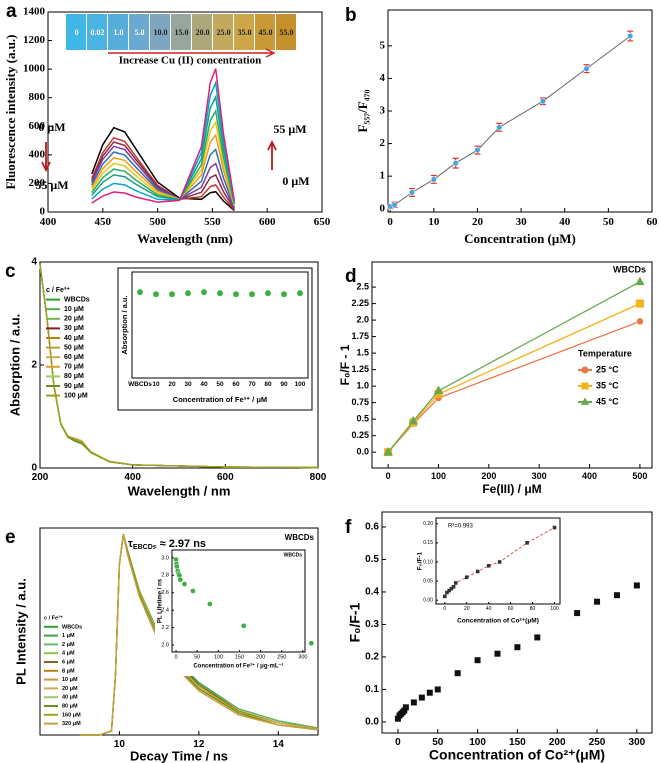 The image size is (661, 763). What do you see at coordinates (289, 129) in the screenshot?
I see `annotation: 55 μM` at bounding box center [289, 129].